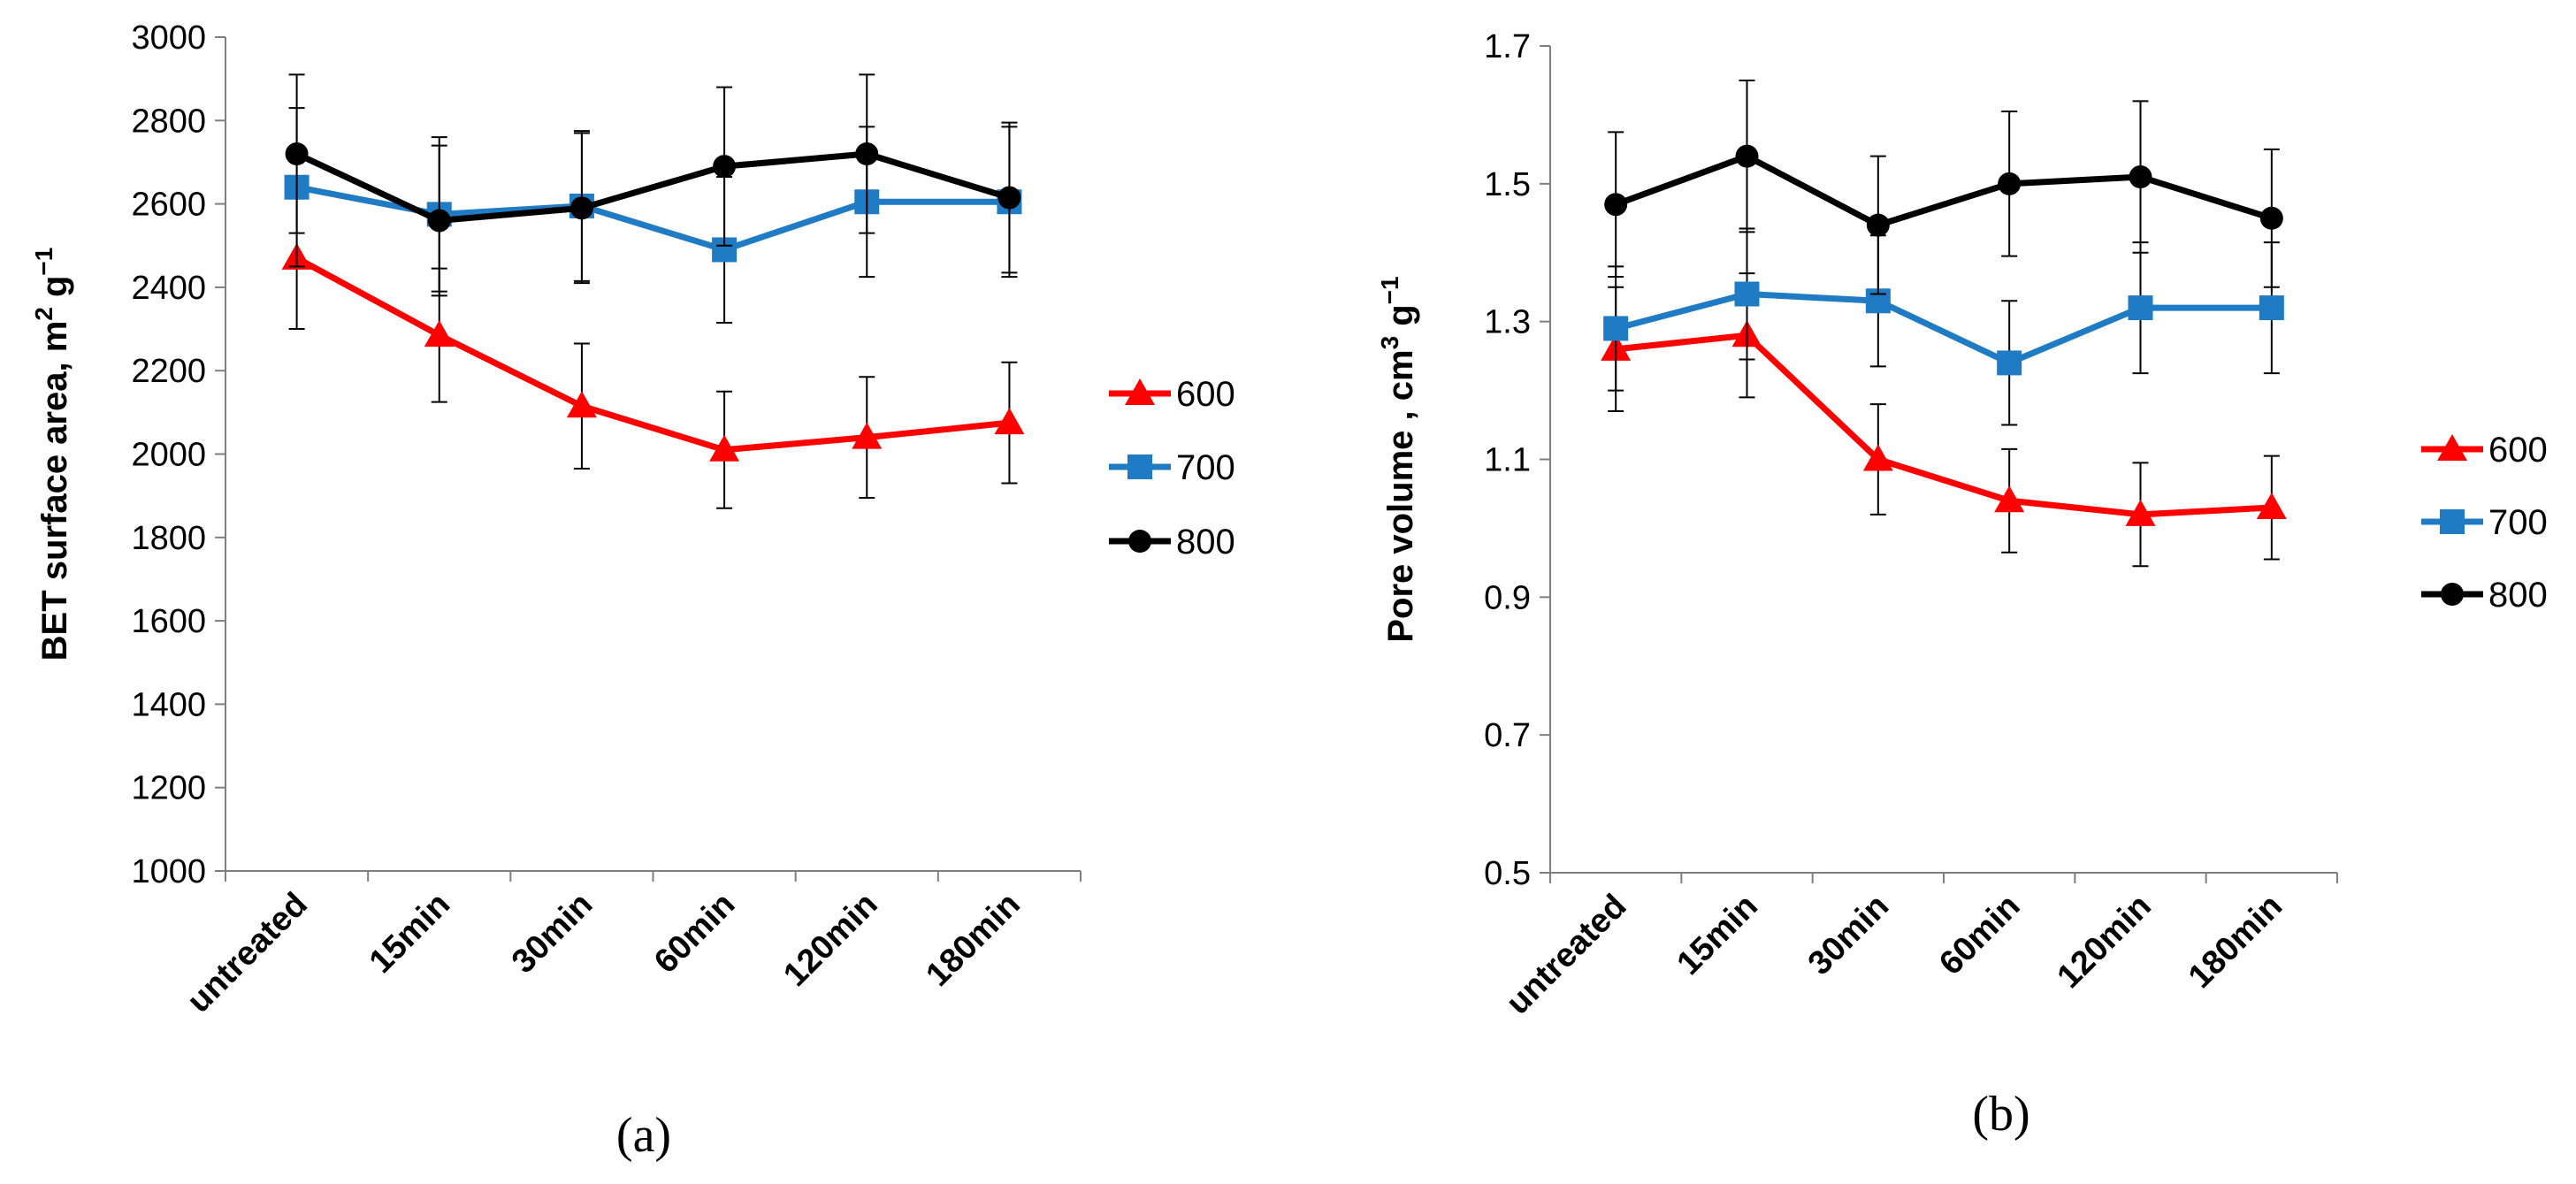 This screenshot has width=2576, height=1184. What do you see at coordinates (1508, 873) in the screenshot?
I see `y-tick-label: 0.5` at bounding box center [1508, 873].